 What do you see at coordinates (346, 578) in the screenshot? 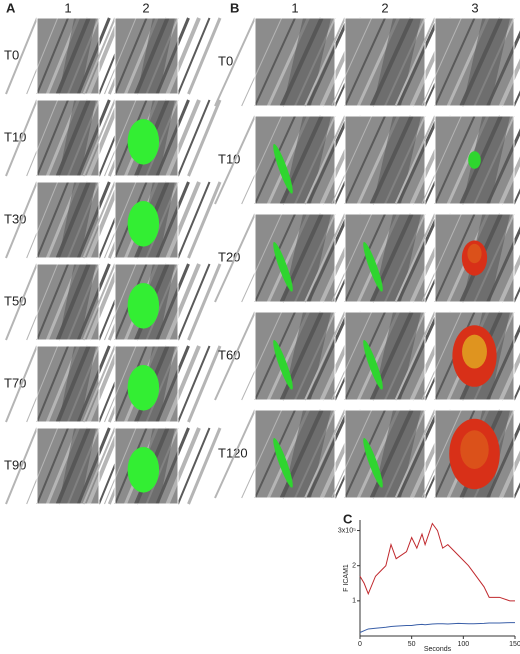
I see `y-axis-label: F ICAM1` at bounding box center [346, 578].